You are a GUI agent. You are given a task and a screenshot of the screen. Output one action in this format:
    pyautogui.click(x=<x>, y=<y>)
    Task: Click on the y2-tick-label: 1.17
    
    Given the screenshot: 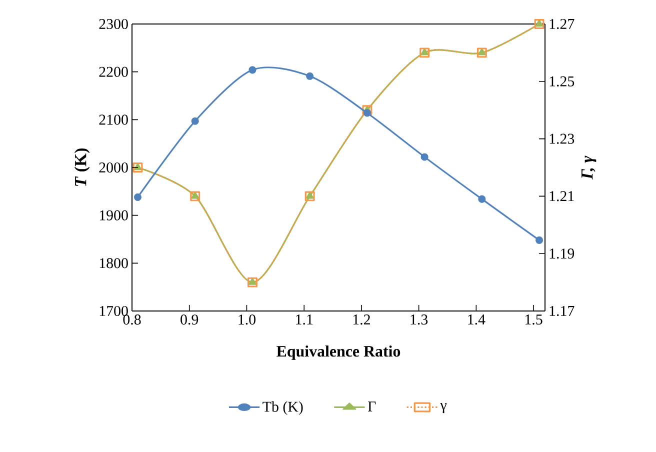 What is the action you would take?
    pyautogui.click(x=562, y=311)
    